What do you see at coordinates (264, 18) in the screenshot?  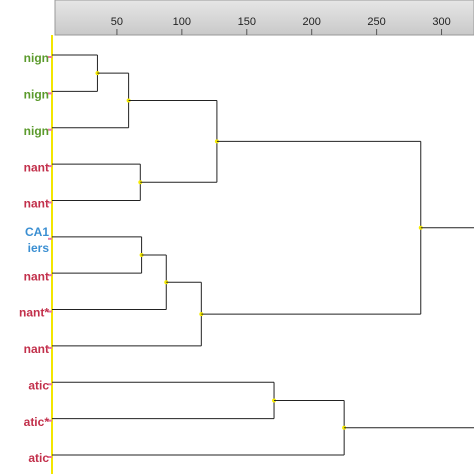 I see `axis-ruler` at bounding box center [264, 18].